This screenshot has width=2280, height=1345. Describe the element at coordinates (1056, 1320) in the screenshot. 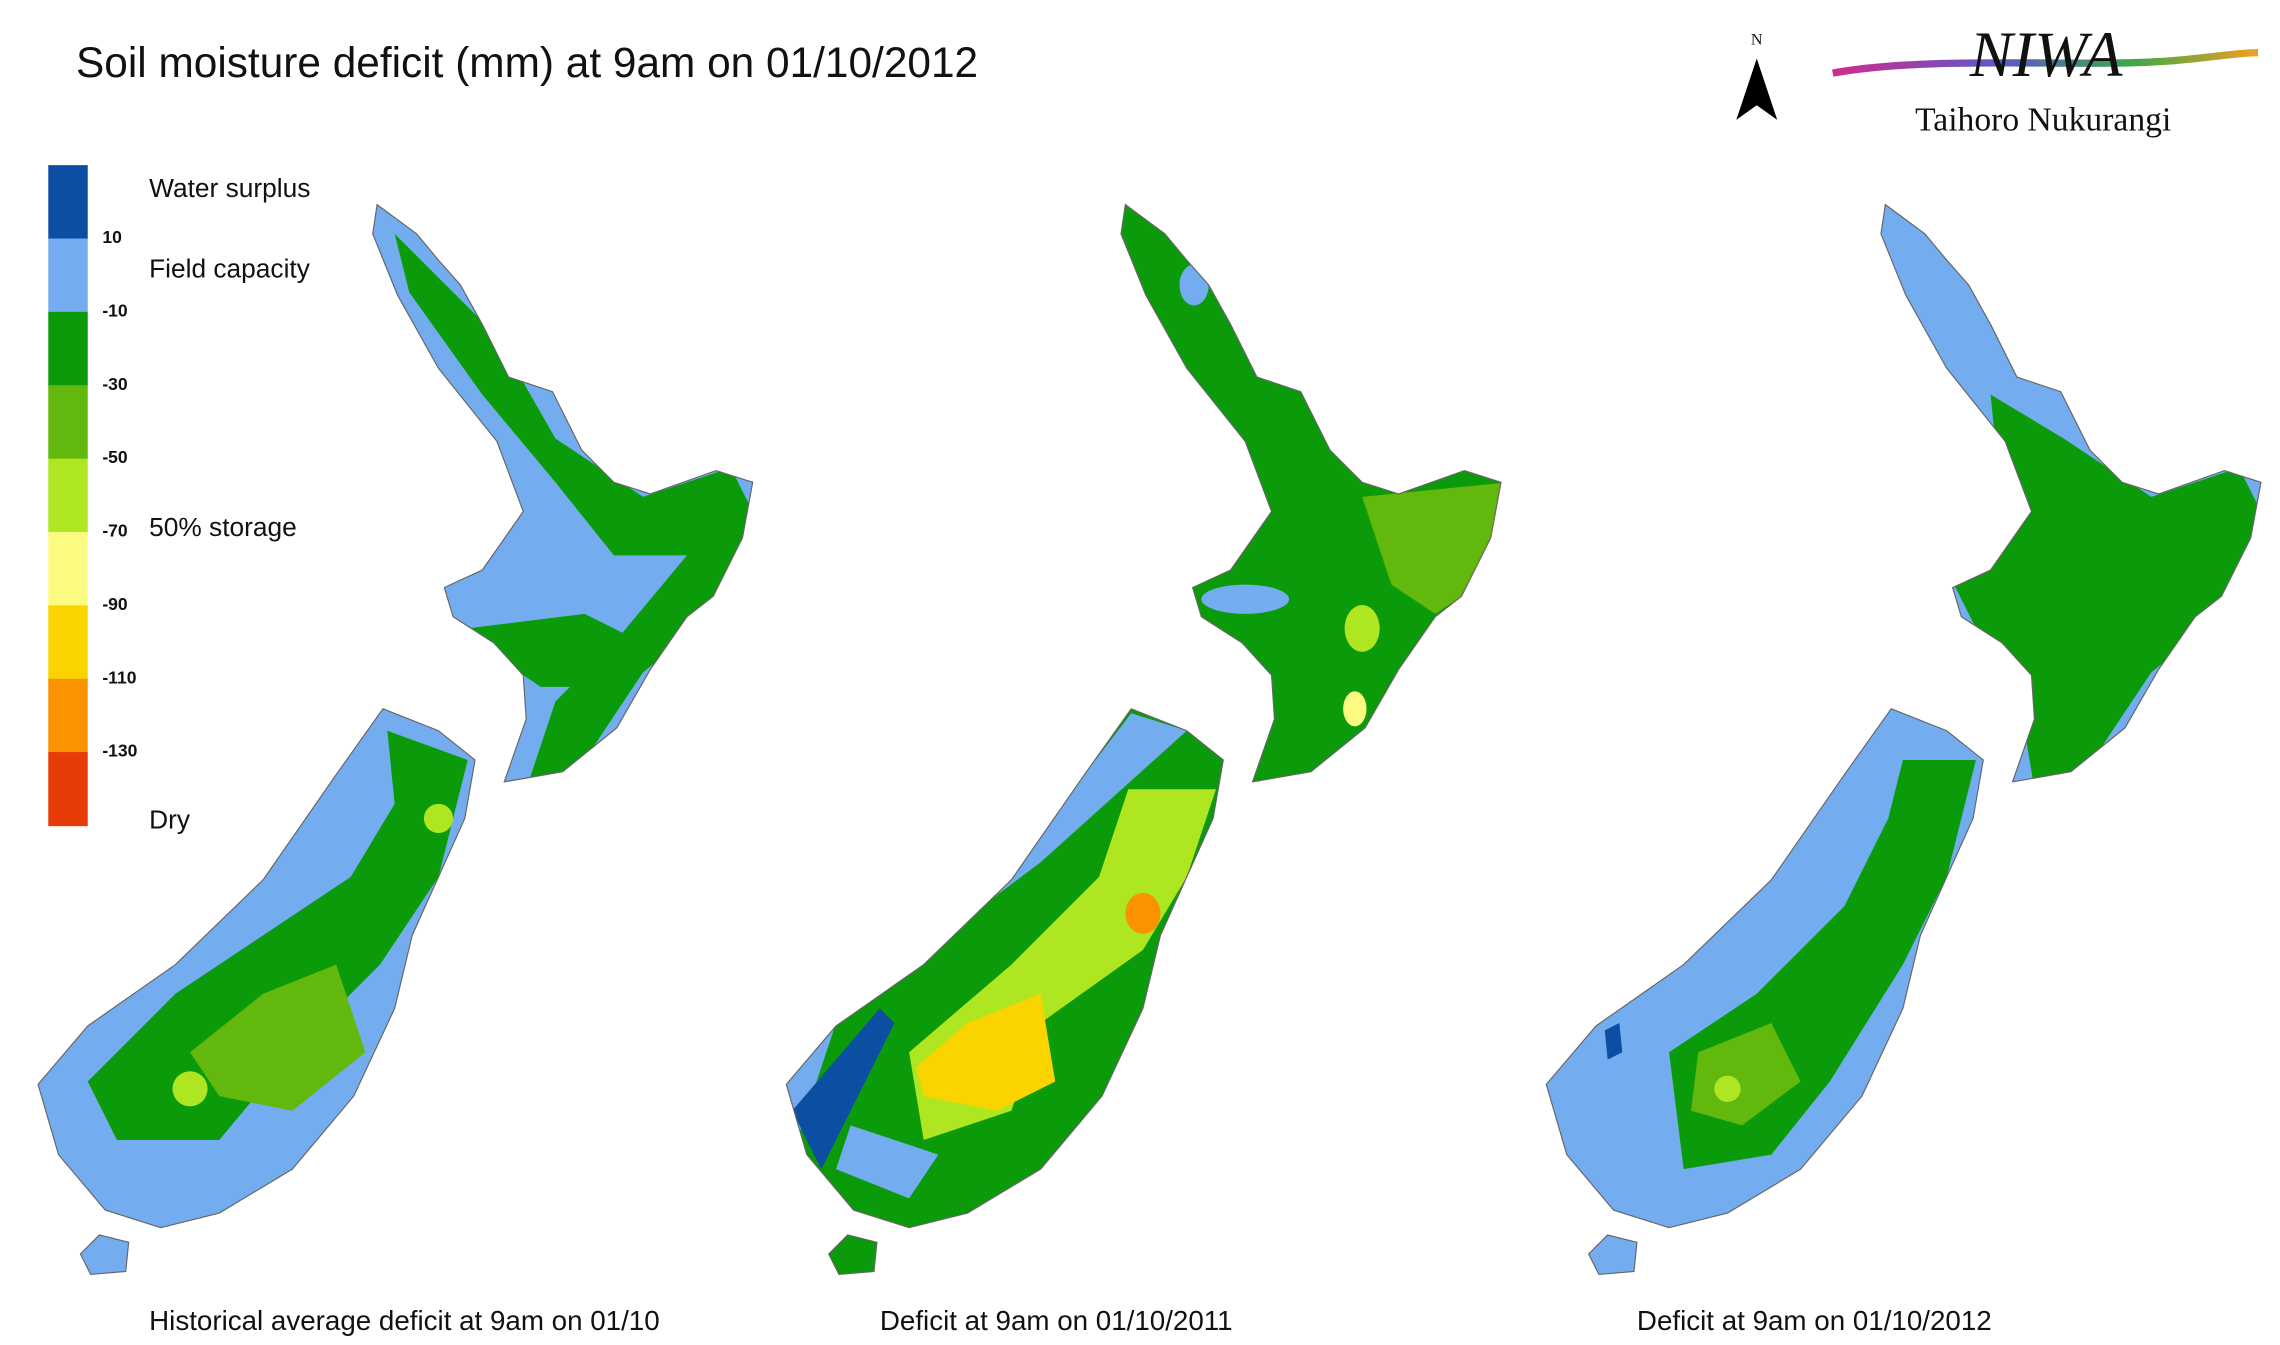

I see `map-caption: Deficit at 9am on 01/10/2011` at that location.